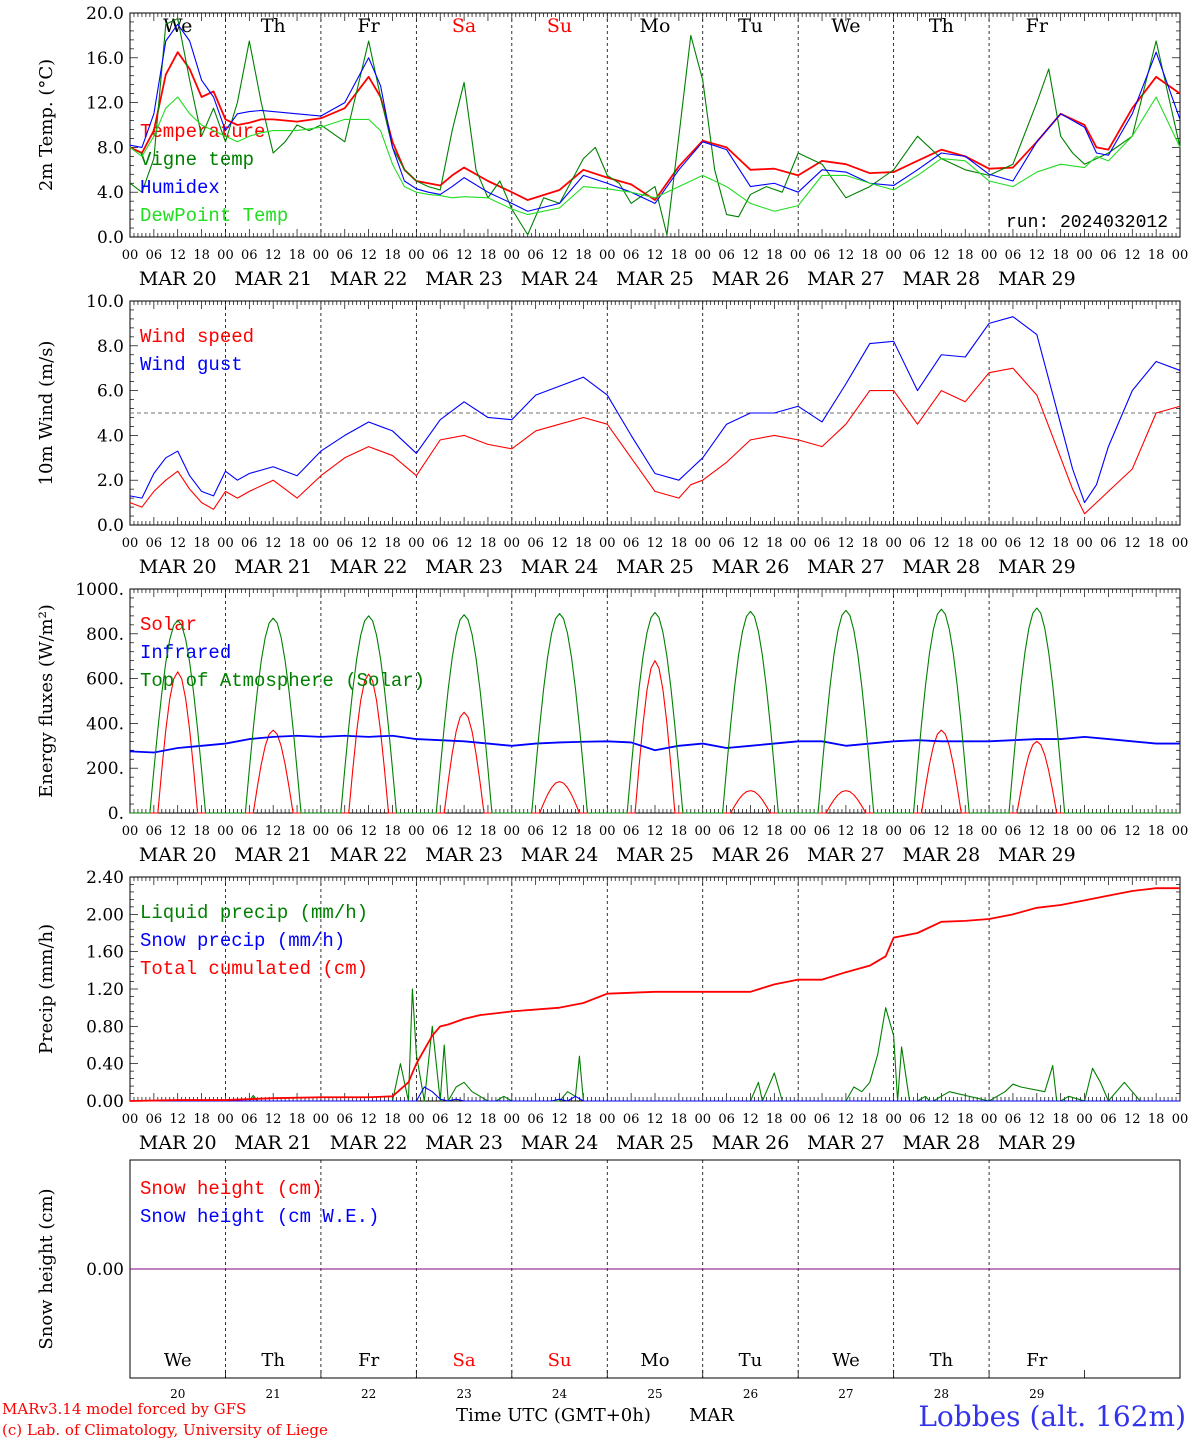 Image resolution: width=1194 pixels, height=1440 pixels. What do you see at coordinates (110, 193) in the screenshot?
I see `y-tick-label: 4.0` at bounding box center [110, 193].